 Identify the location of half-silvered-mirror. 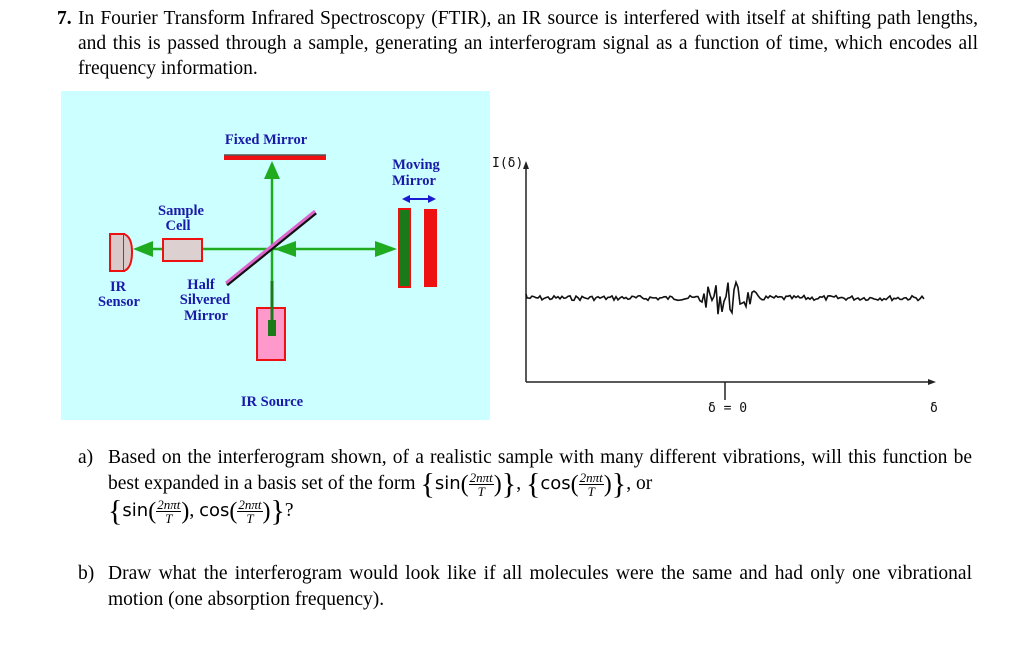
(271, 249).